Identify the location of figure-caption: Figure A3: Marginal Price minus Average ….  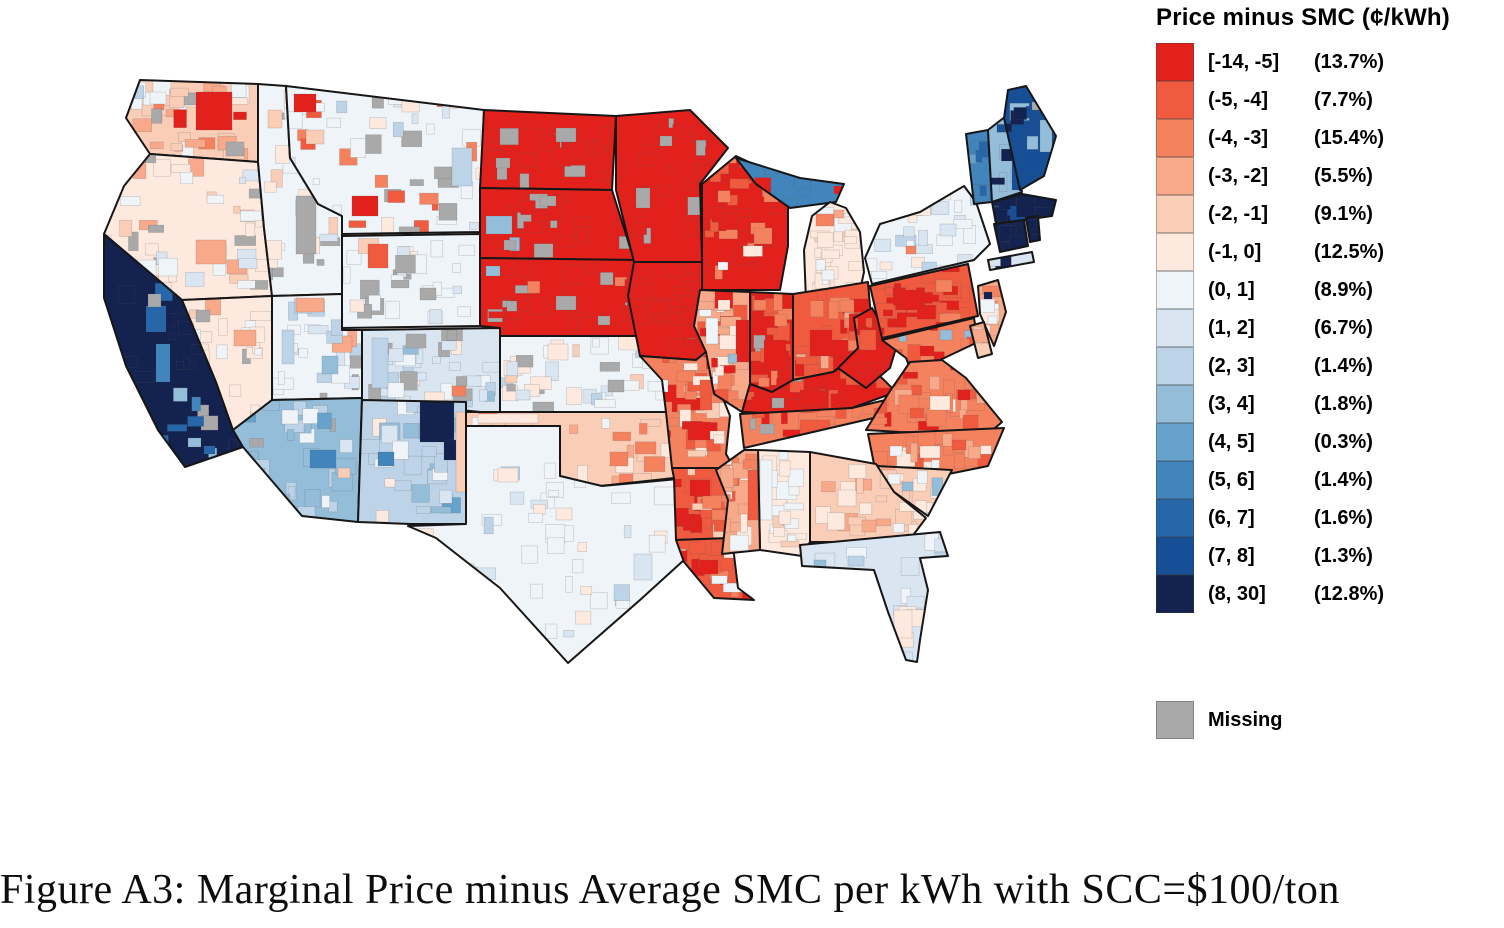
(670, 890).